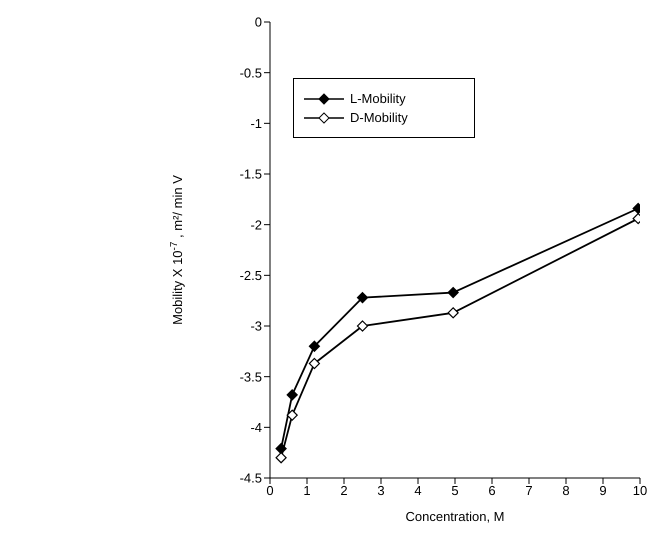  Describe the element at coordinates (418, 490) in the screenshot. I see `x-tick-label: 4` at that location.